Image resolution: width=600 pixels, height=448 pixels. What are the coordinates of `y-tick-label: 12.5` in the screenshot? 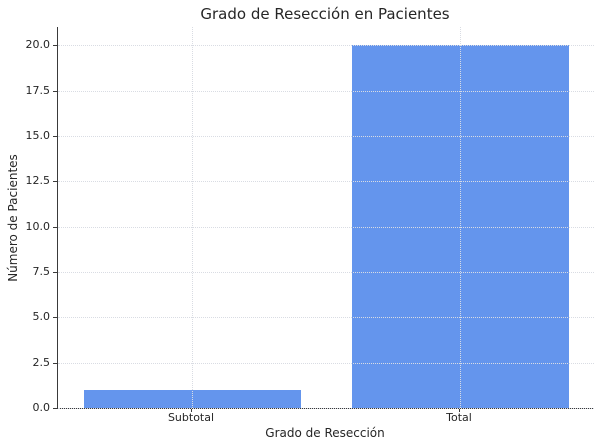 It's located at (38, 181).